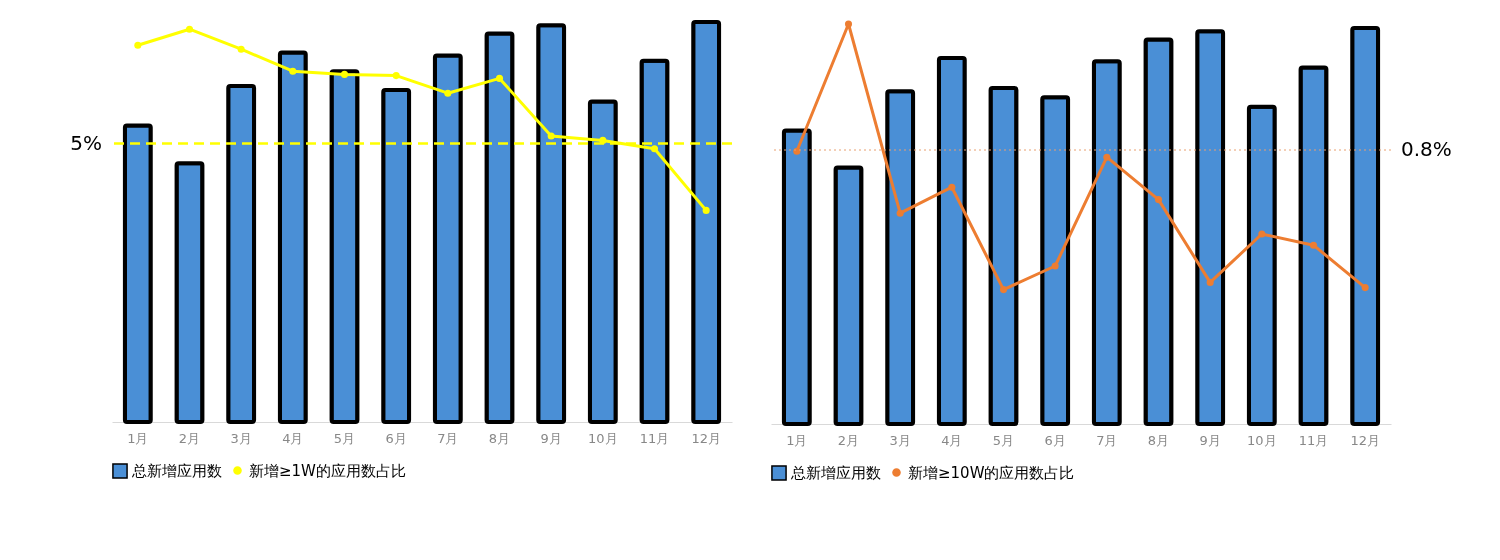  Describe the element at coordinates (327, 470) in the screenshot. I see `legend-label: 新增≥1W的应用数占比` at that location.